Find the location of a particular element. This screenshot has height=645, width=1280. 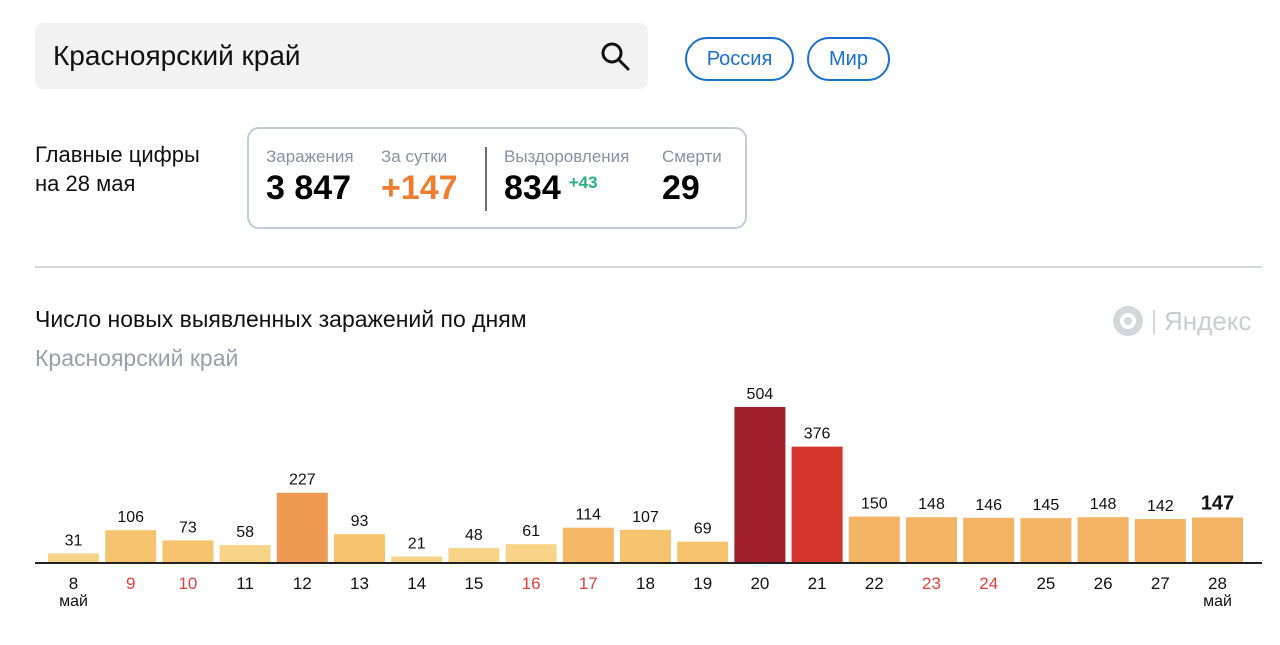

month-label-first: май is located at coordinates (73, 601).